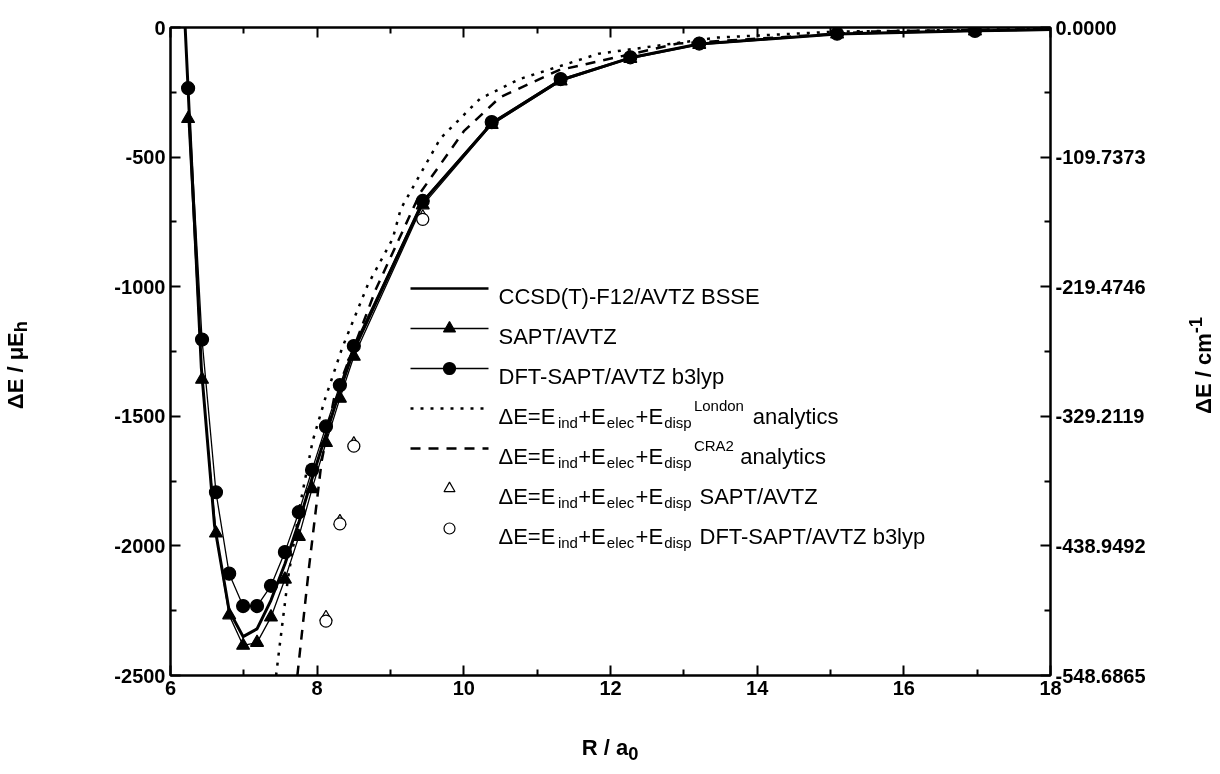 The image size is (1220, 774). What do you see at coordinates (160, 27) in the screenshot?
I see `y-tick-label: 0` at bounding box center [160, 27].